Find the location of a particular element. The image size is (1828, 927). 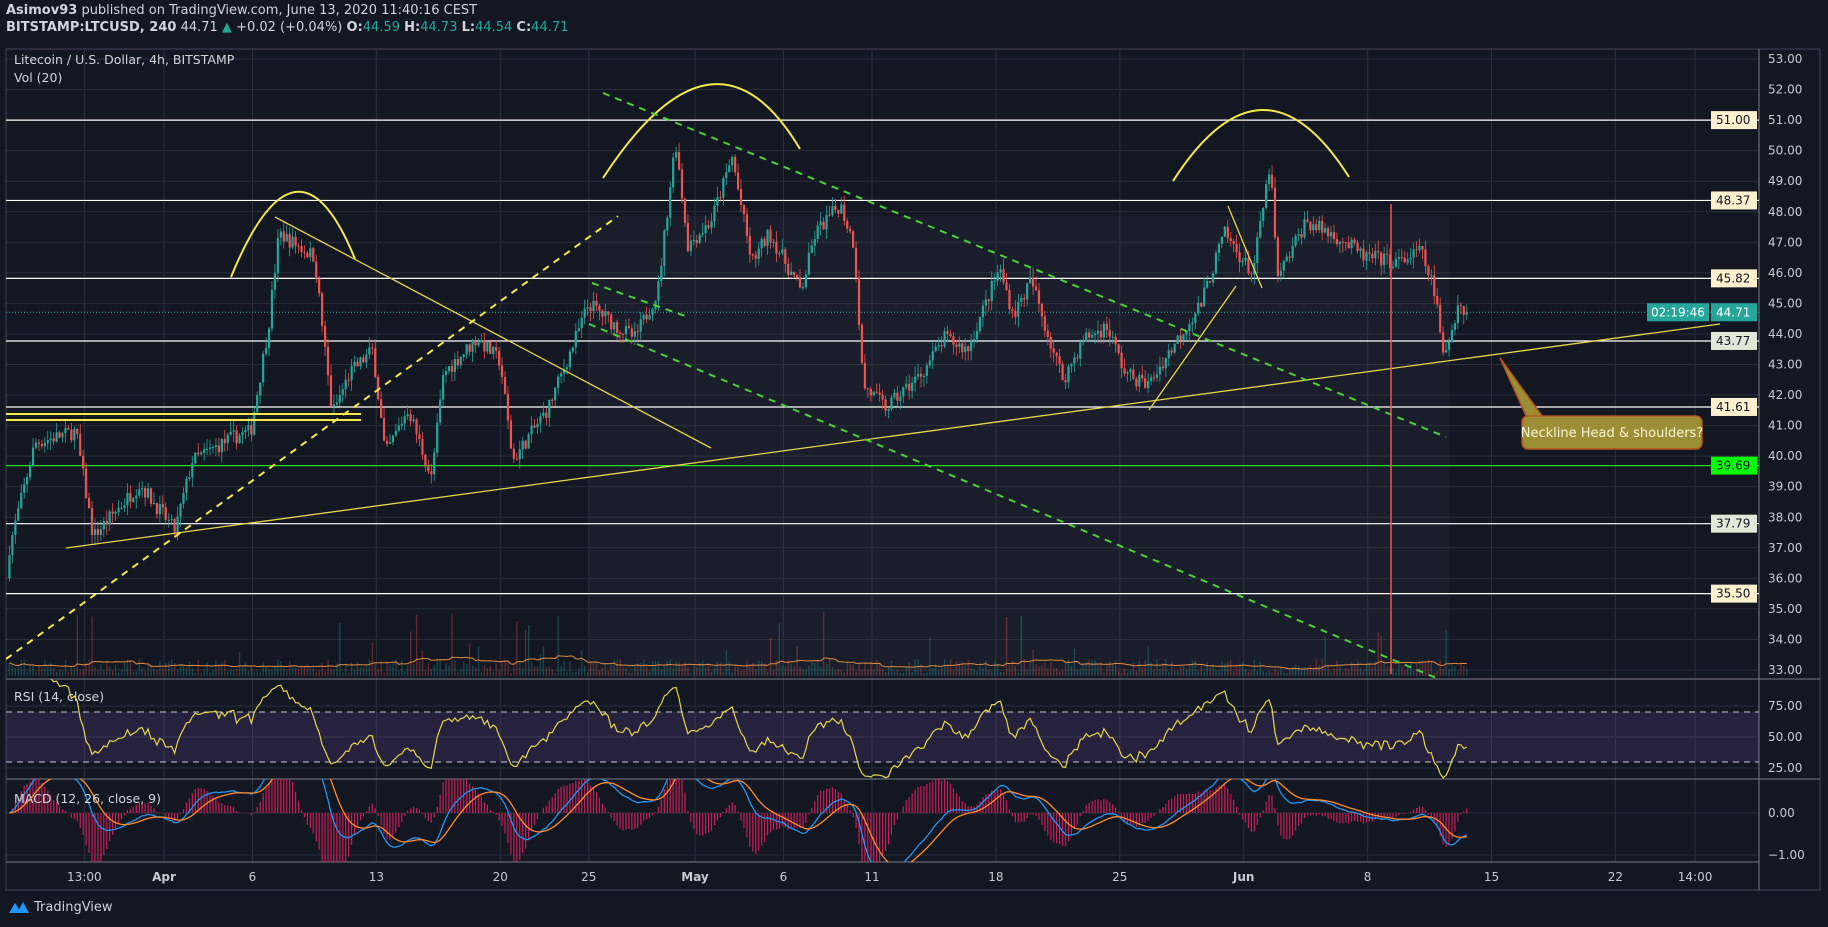

time-tick-label: 13 is located at coordinates (376, 877).